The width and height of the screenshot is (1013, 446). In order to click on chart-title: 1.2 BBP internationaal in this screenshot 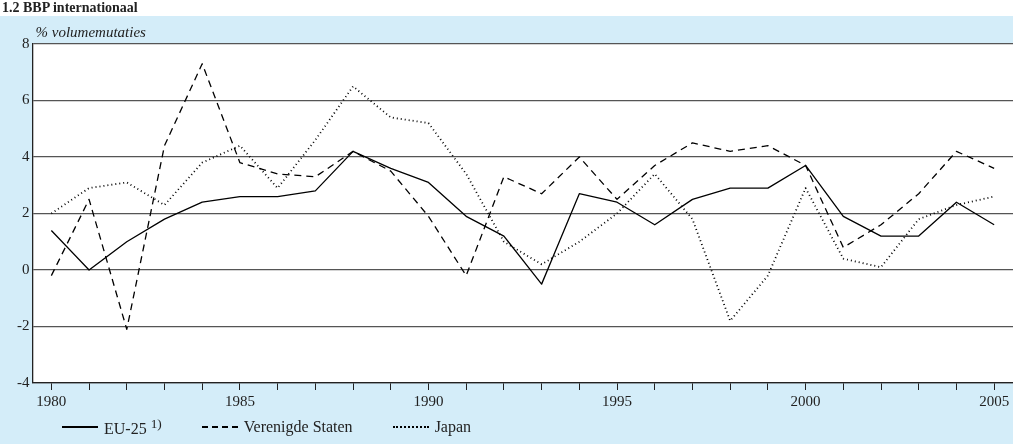, I will do `click(70, 8)`.